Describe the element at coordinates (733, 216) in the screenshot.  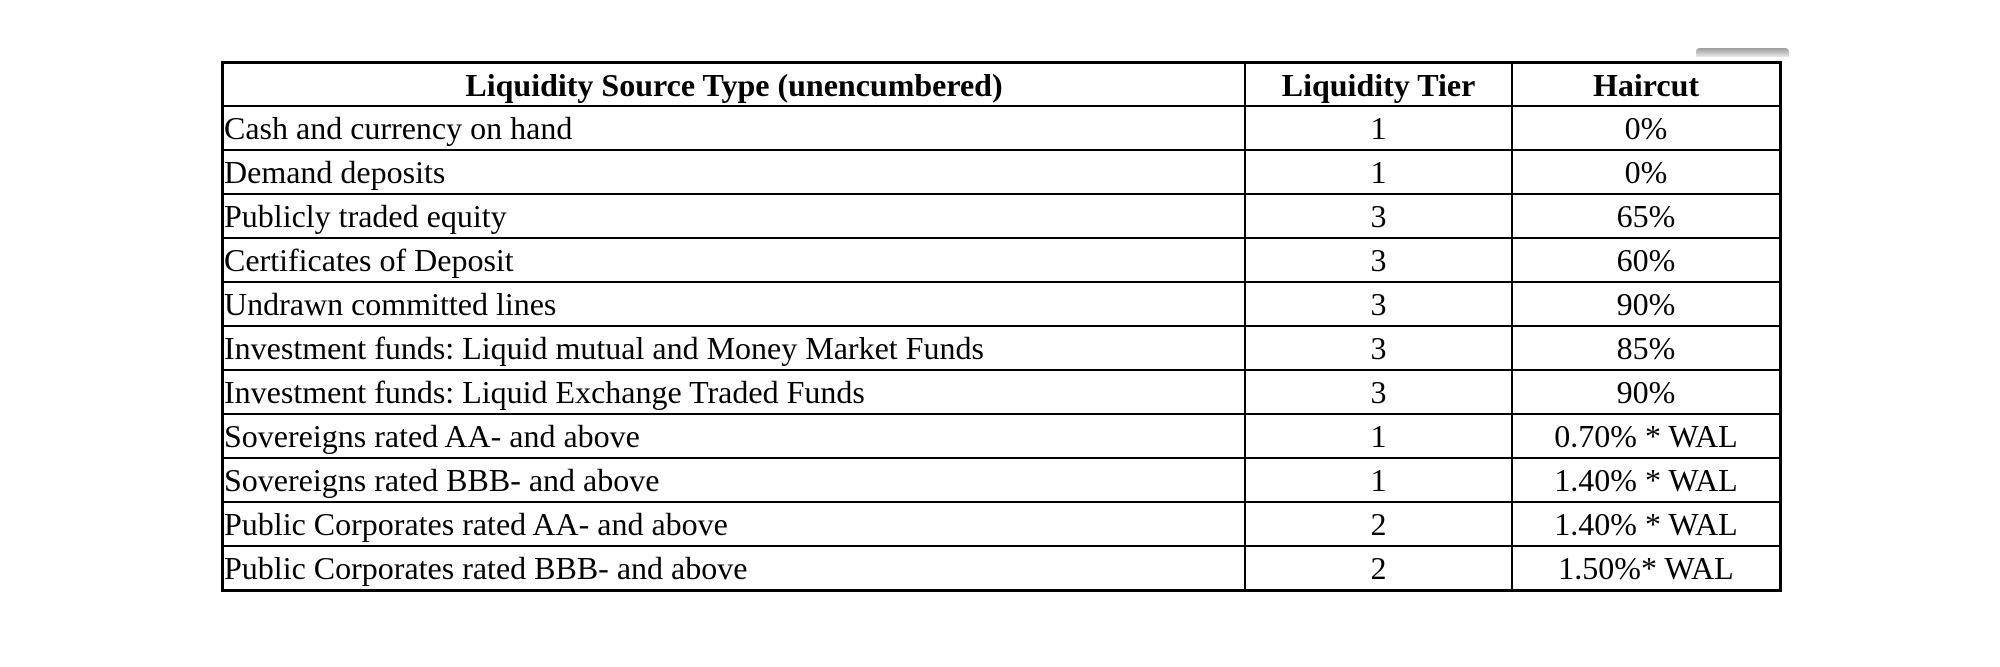
I see `cell-source: Publicly traded equity` at that location.